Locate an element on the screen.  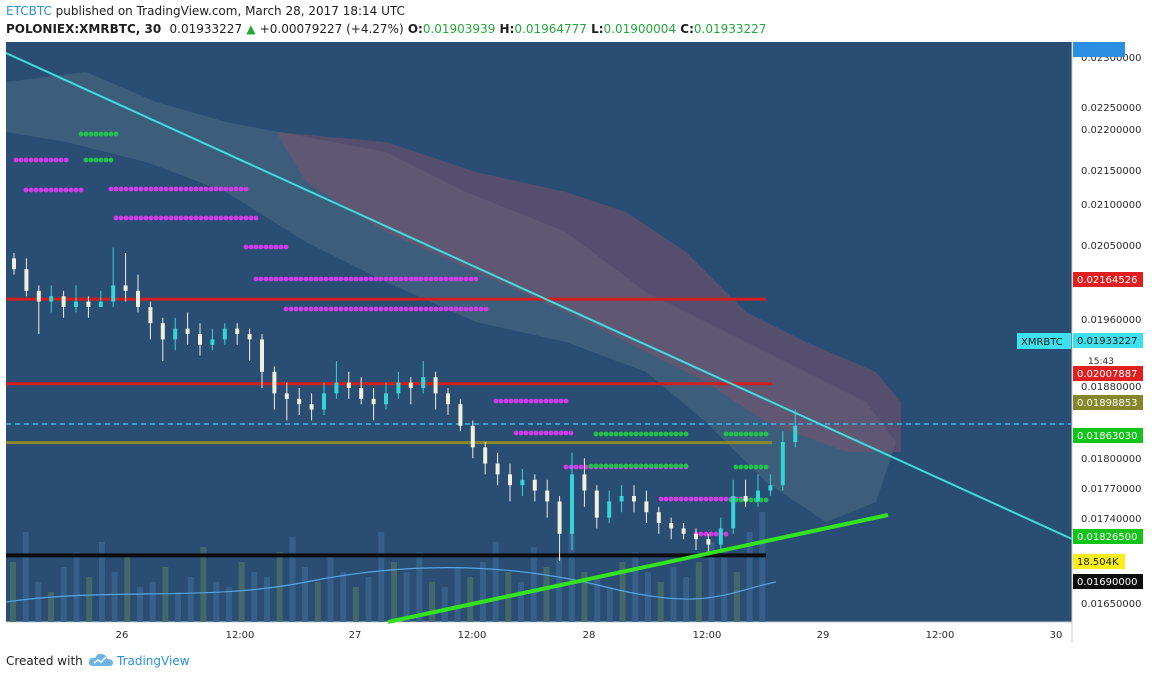
y-tick-label: 0.01960000 is located at coordinates (1111, 320).